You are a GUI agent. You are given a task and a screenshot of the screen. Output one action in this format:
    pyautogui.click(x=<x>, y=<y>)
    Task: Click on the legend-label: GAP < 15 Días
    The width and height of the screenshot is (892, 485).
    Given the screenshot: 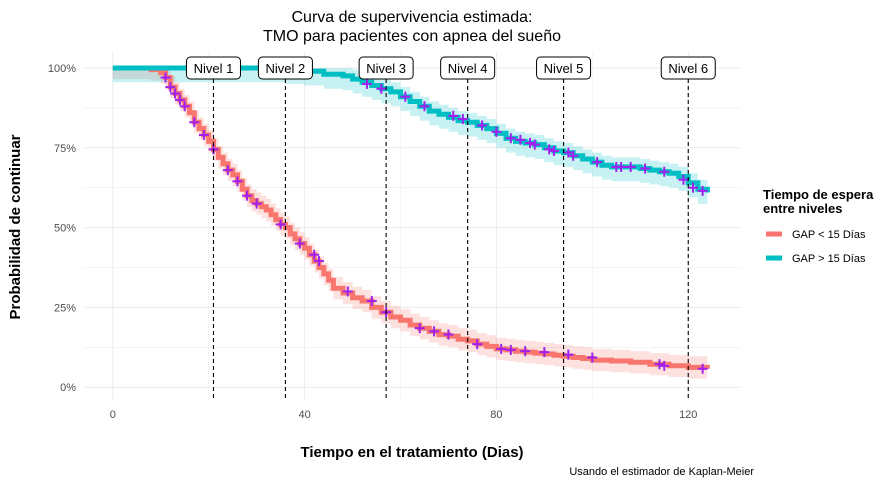 What is the action you would take?
    pyautogui.click(x=829, y=235)
    